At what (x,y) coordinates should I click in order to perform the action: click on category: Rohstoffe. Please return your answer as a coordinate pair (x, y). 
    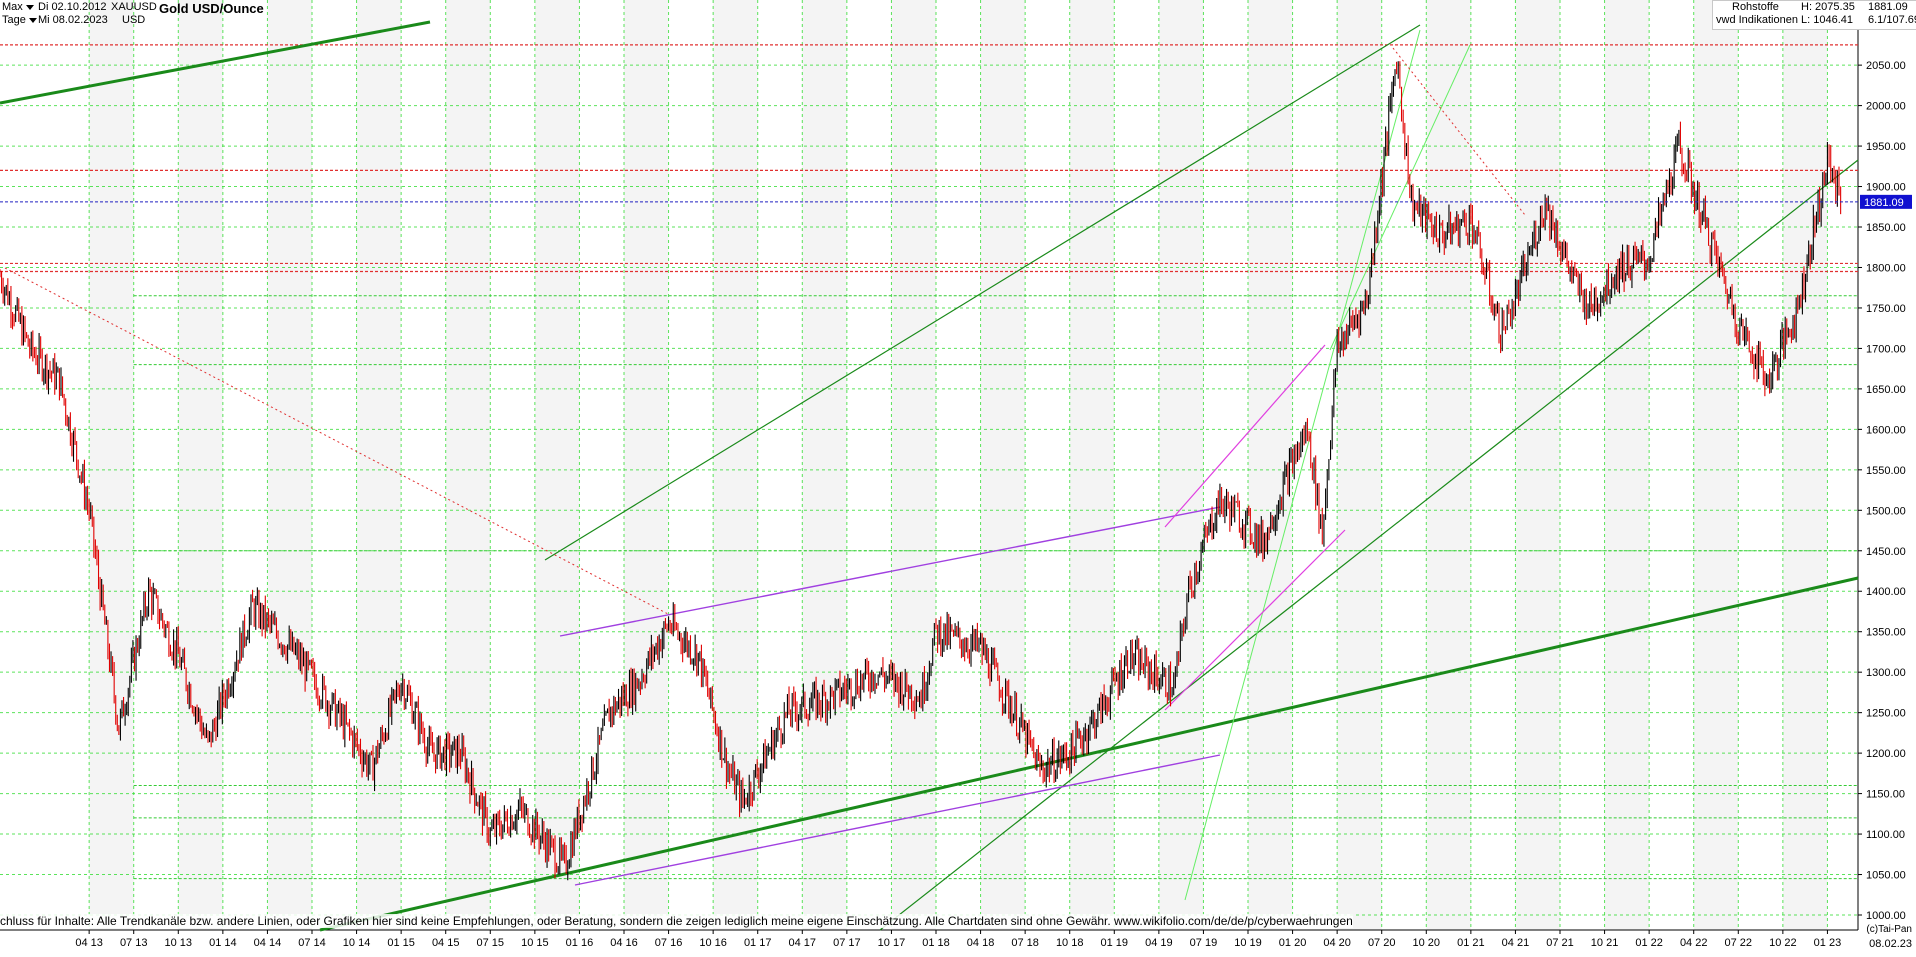
    Looking at the image, I should click on (1755, 7).